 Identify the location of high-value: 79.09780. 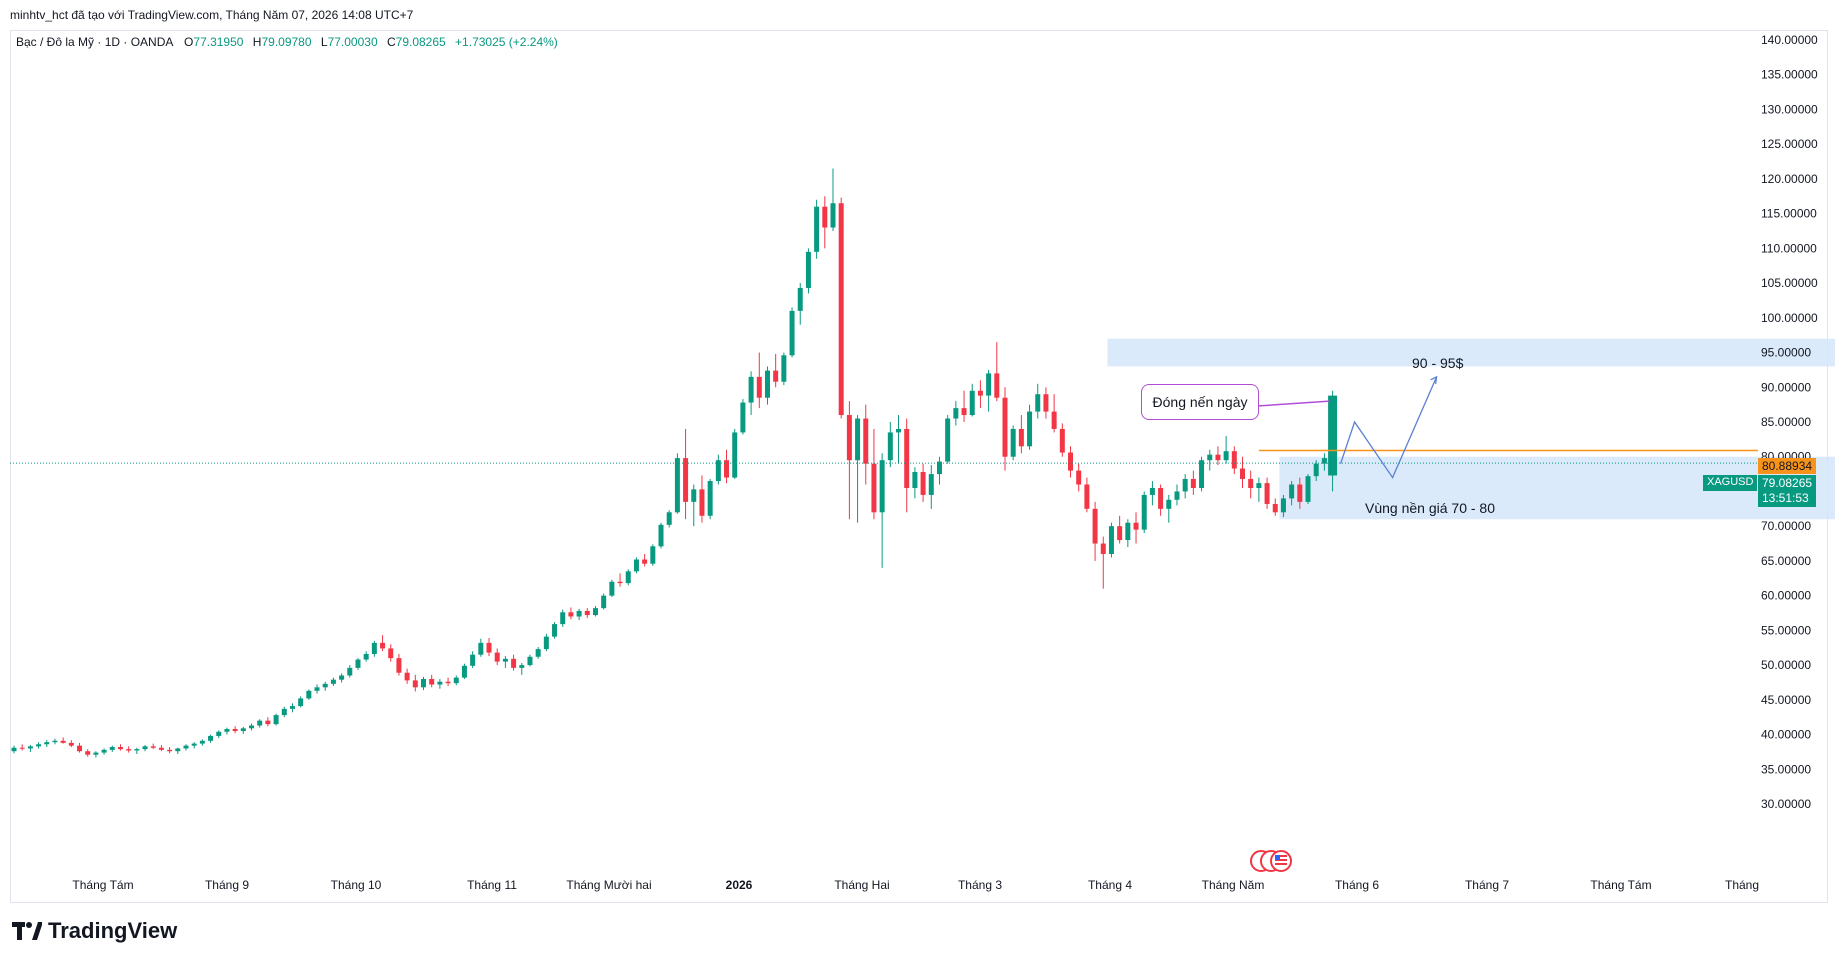
(286, 42).